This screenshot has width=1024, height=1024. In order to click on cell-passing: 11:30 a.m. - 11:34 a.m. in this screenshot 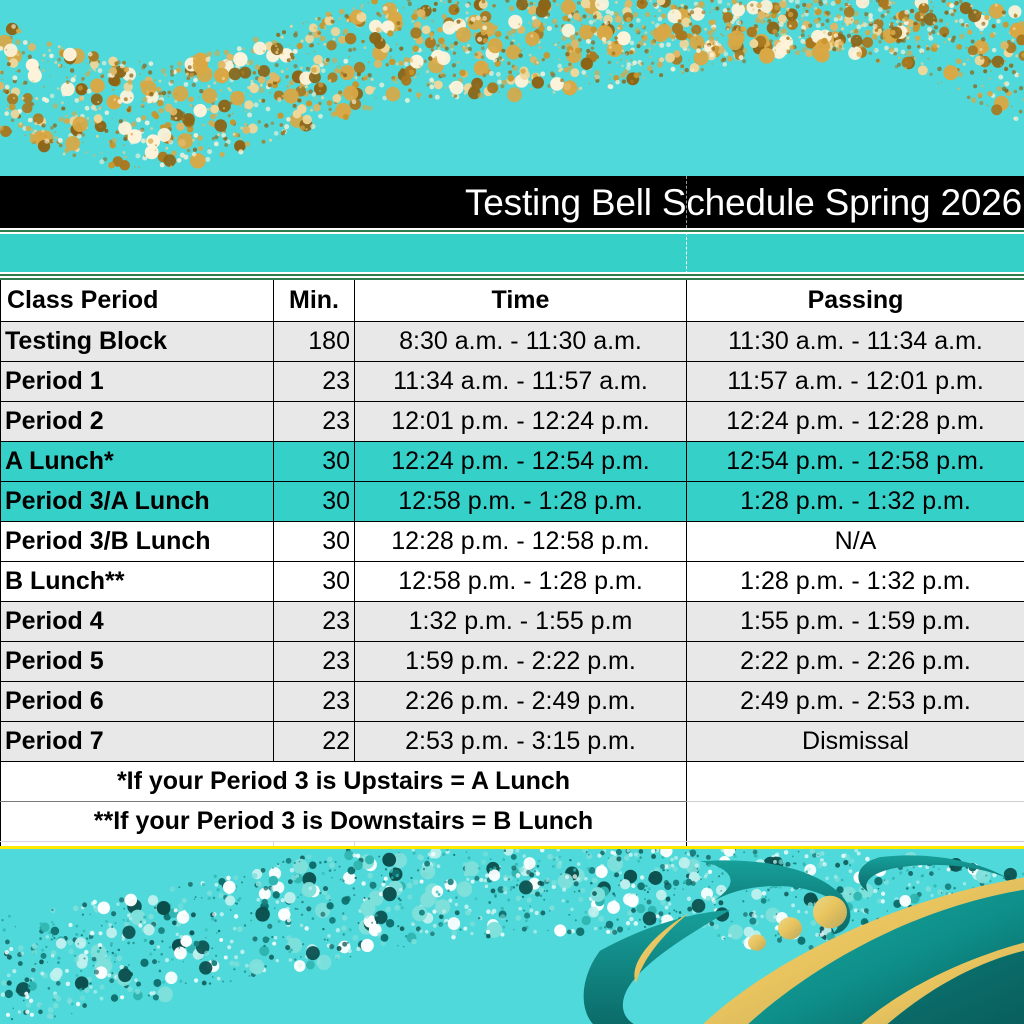, I will do `click(855, 341)`.